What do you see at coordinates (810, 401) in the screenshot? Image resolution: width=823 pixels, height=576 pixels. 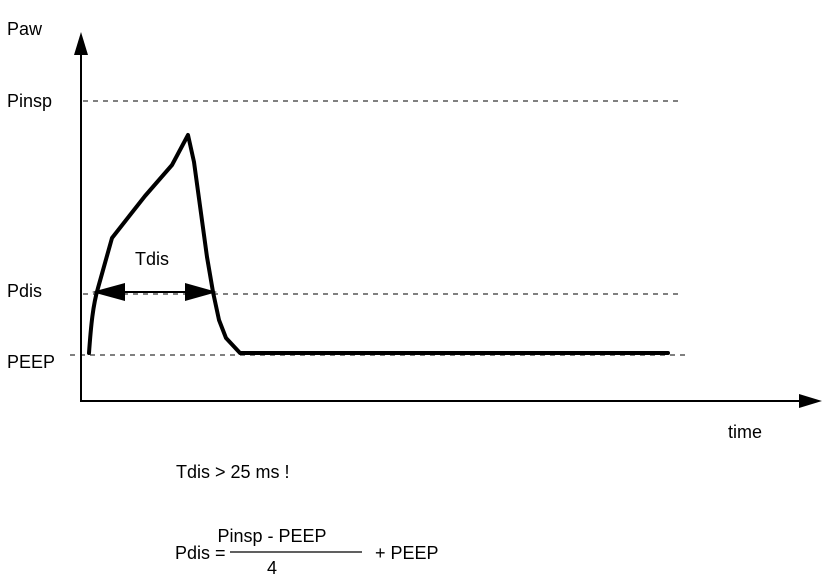 I see `x-axis-arrowhead` at bounding box center [810, 401].